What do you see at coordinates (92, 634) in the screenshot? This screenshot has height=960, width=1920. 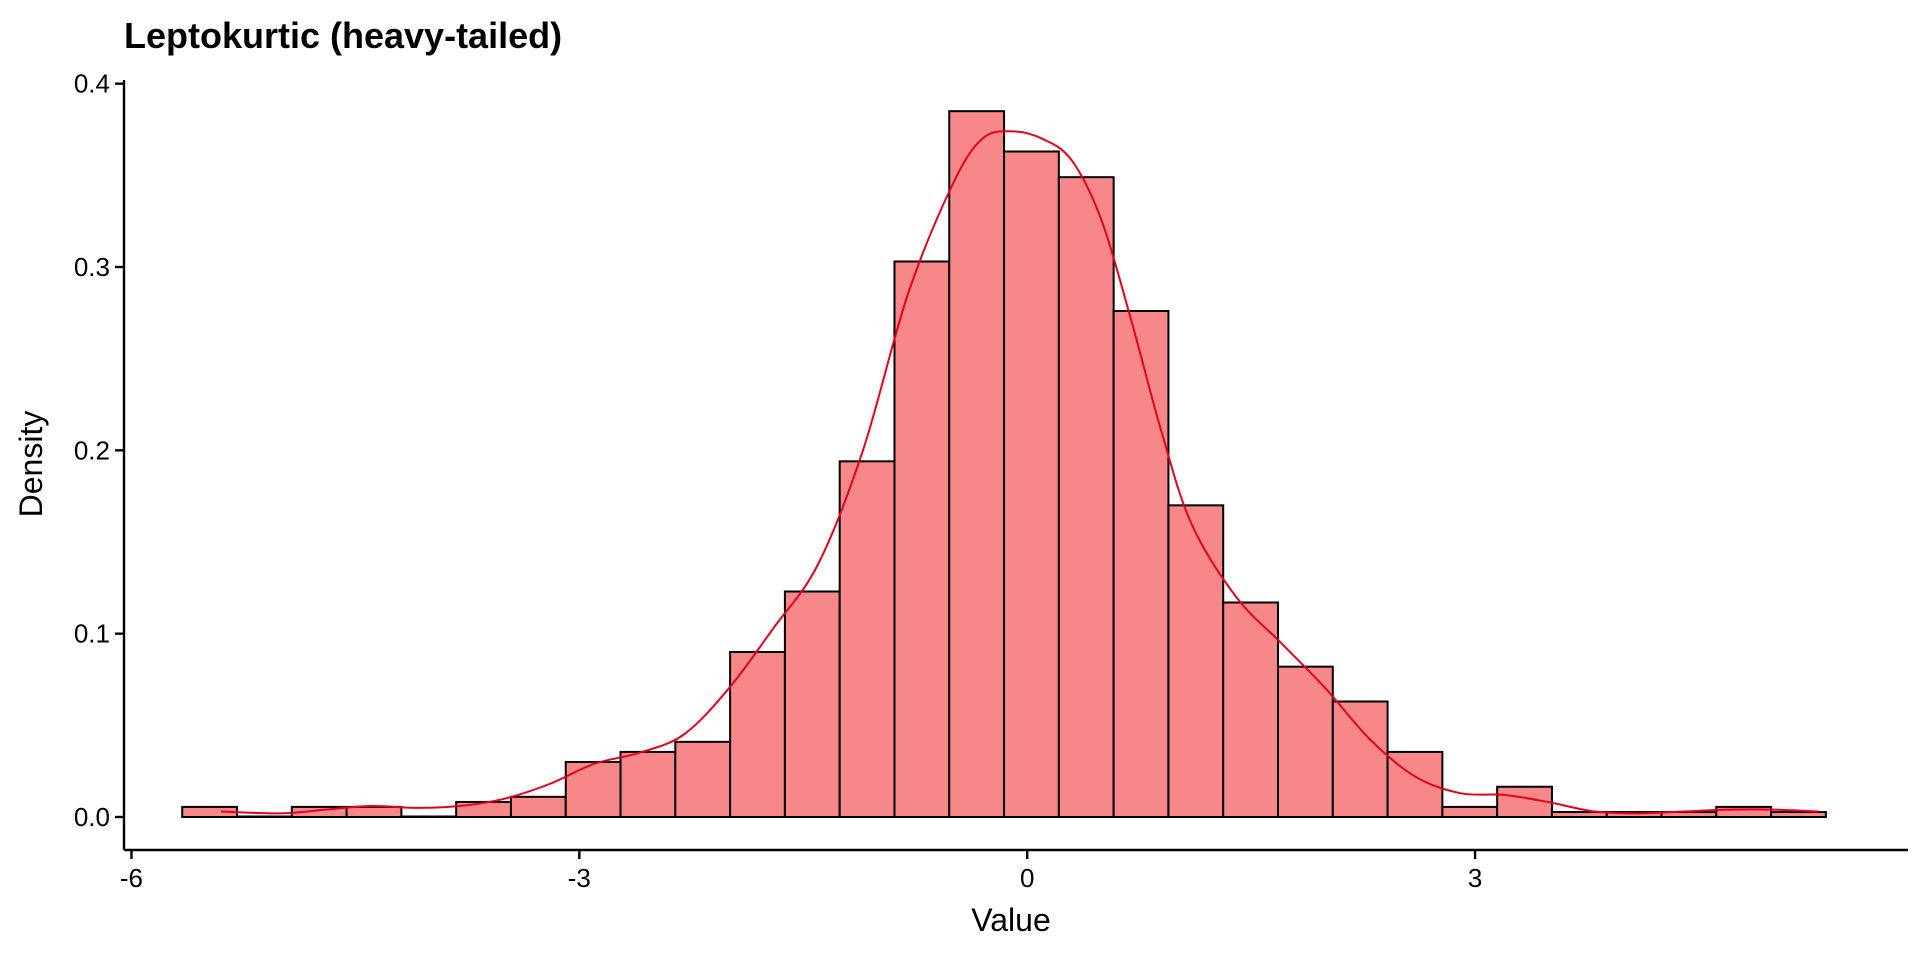 I see `y-tick-label: 0.1` at bounding box center [92, 634].